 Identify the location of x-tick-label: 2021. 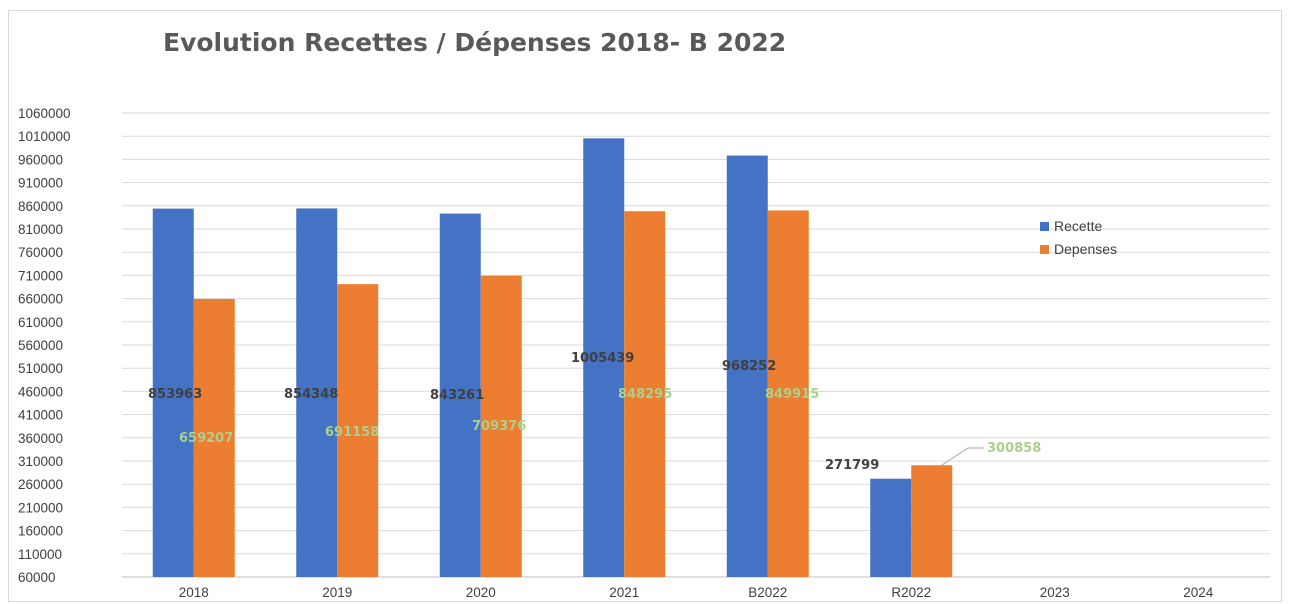
(624, 592).